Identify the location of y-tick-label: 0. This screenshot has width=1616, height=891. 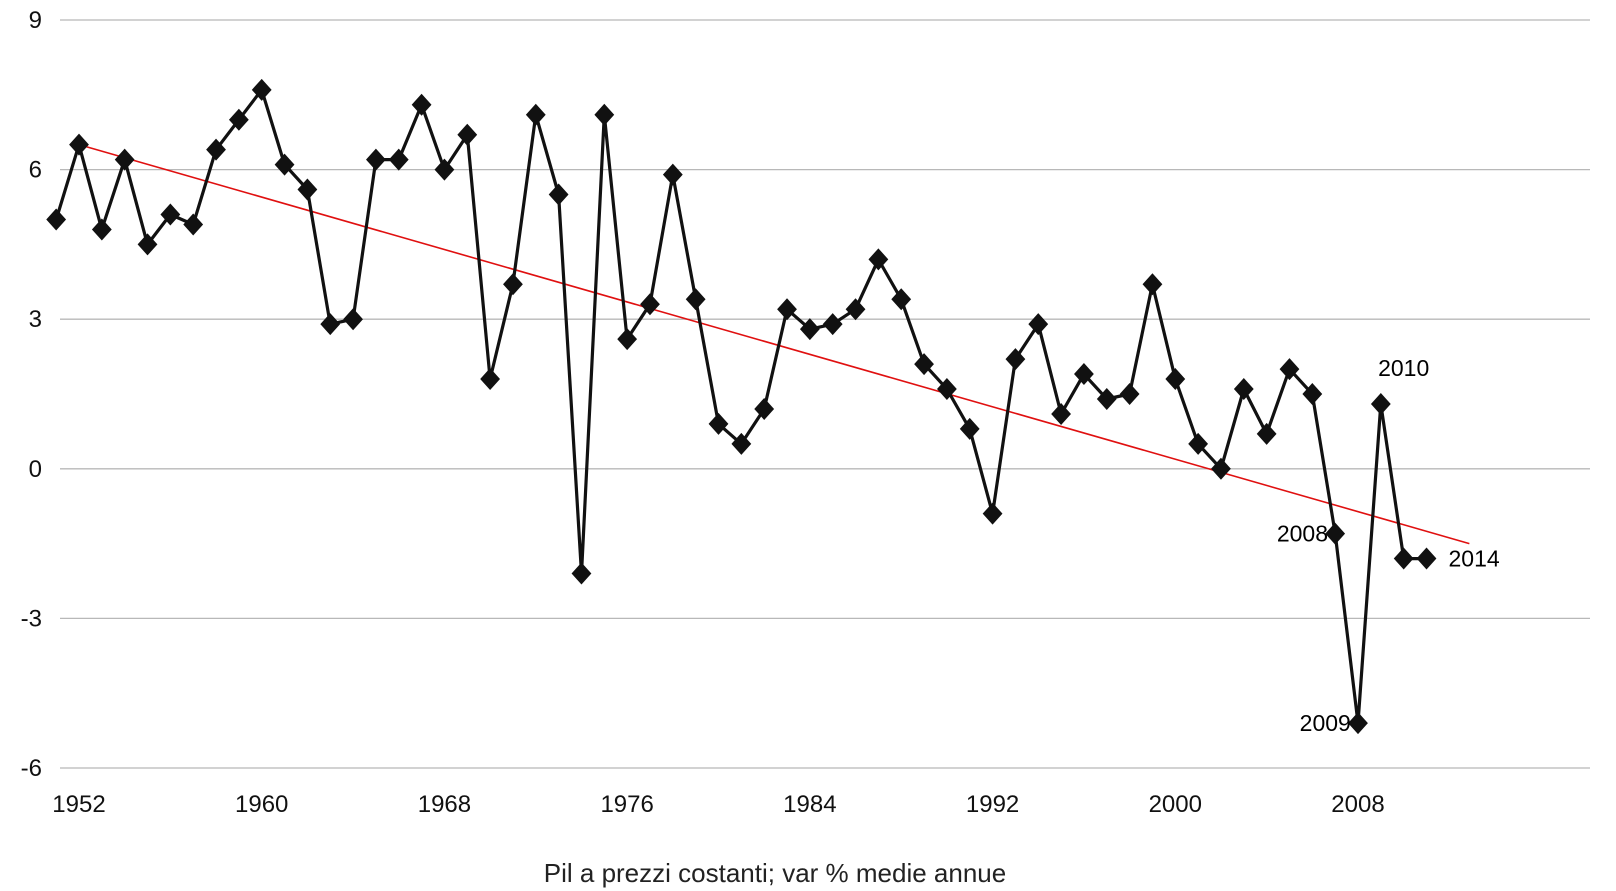
(35, 469).